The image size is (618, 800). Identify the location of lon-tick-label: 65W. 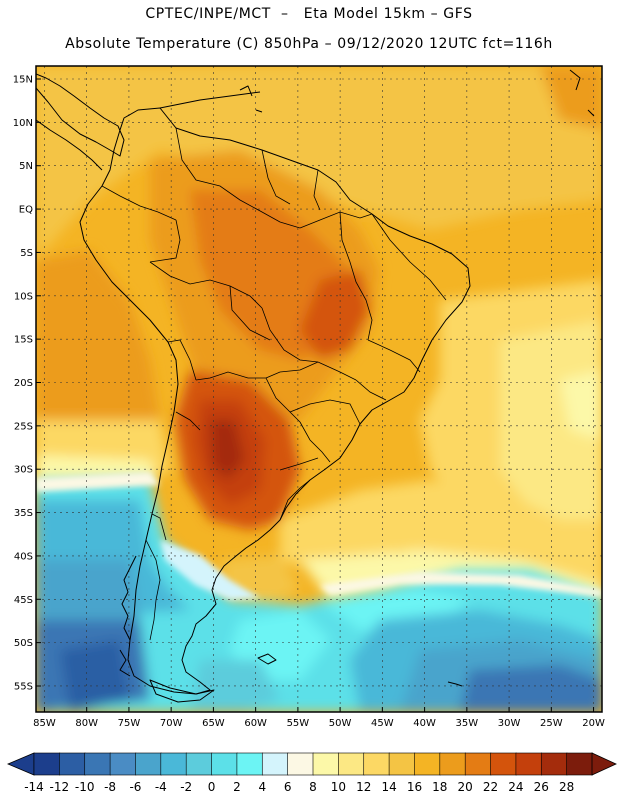
(213, 723).